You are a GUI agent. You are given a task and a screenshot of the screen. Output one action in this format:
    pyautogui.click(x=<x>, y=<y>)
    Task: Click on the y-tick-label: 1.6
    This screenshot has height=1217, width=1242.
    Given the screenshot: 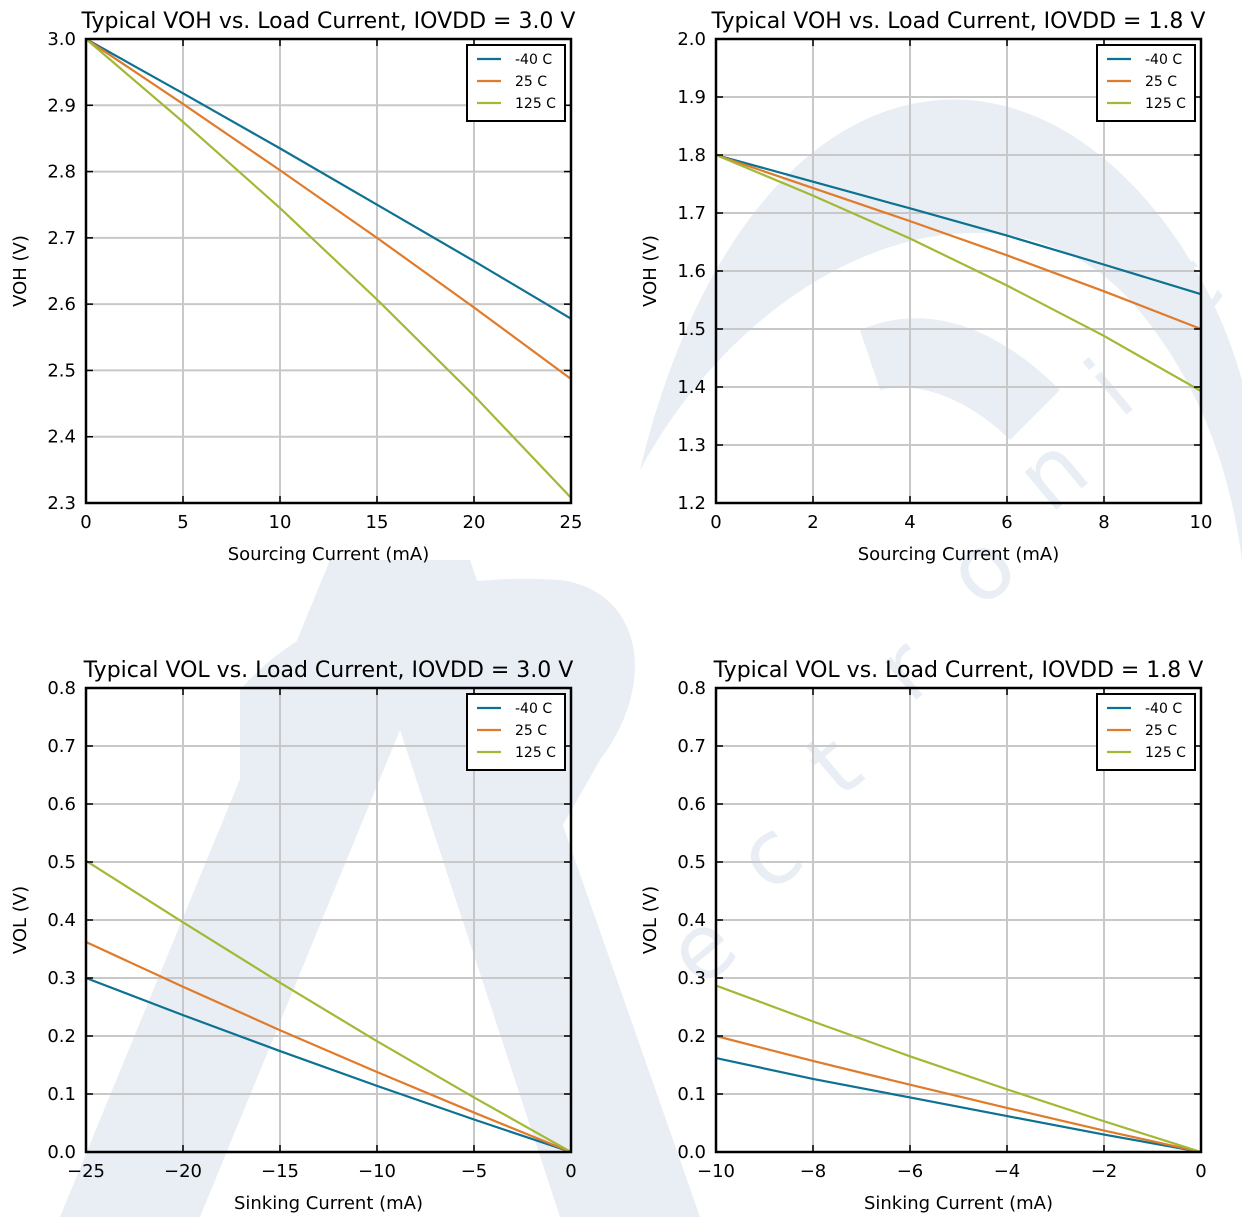 What is the action you would take?
    pyautogui.click(x=691, y=271)
    